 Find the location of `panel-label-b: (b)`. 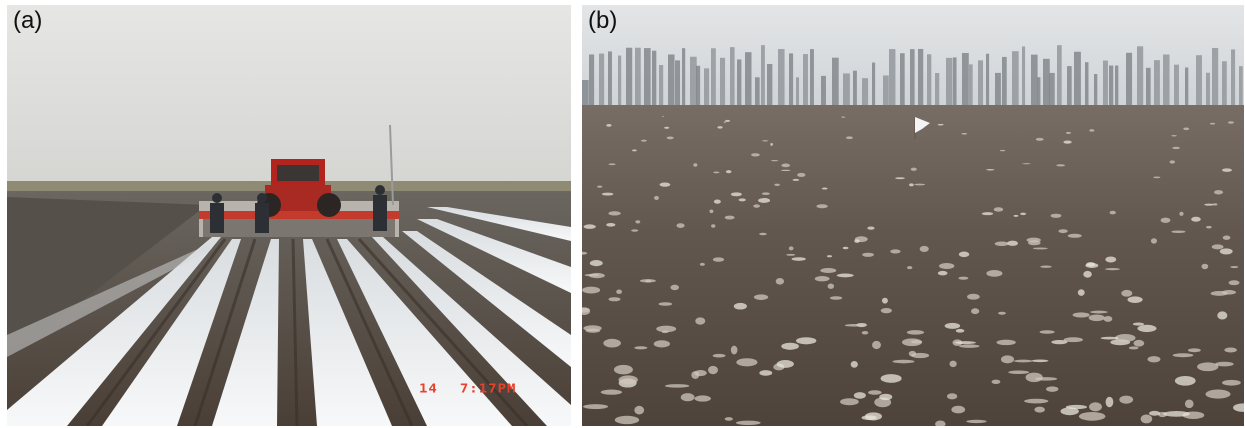

panel-label-b: (b) is located at coordinates (603, 20).